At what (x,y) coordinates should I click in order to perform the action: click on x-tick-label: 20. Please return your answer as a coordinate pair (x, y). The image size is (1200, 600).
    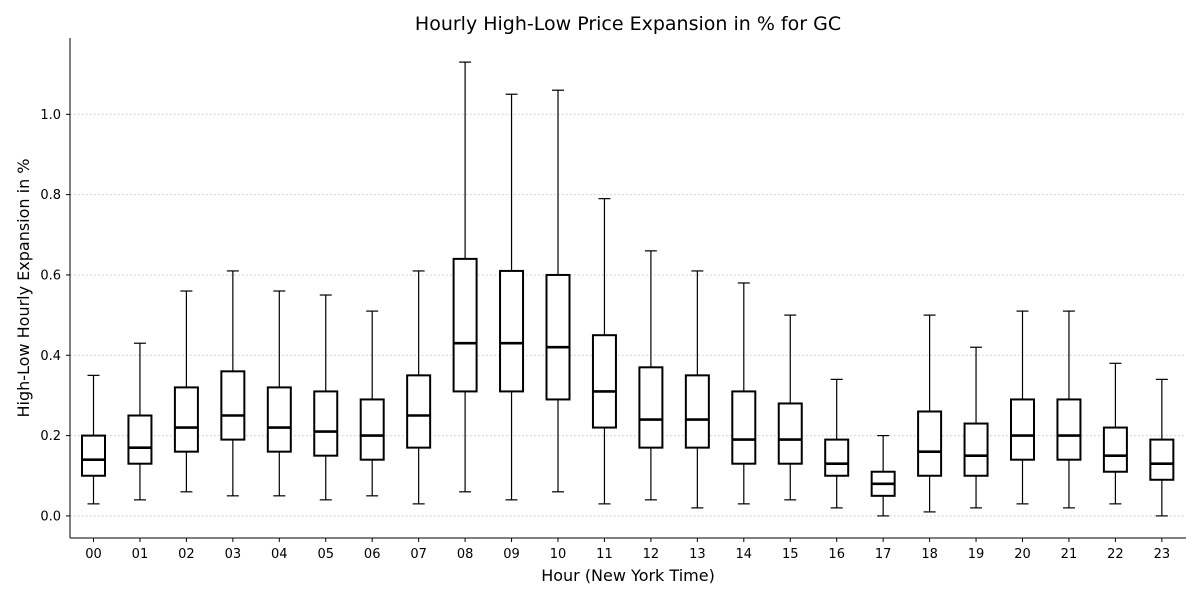
    Looking at the image, I should click on (1022, 554).